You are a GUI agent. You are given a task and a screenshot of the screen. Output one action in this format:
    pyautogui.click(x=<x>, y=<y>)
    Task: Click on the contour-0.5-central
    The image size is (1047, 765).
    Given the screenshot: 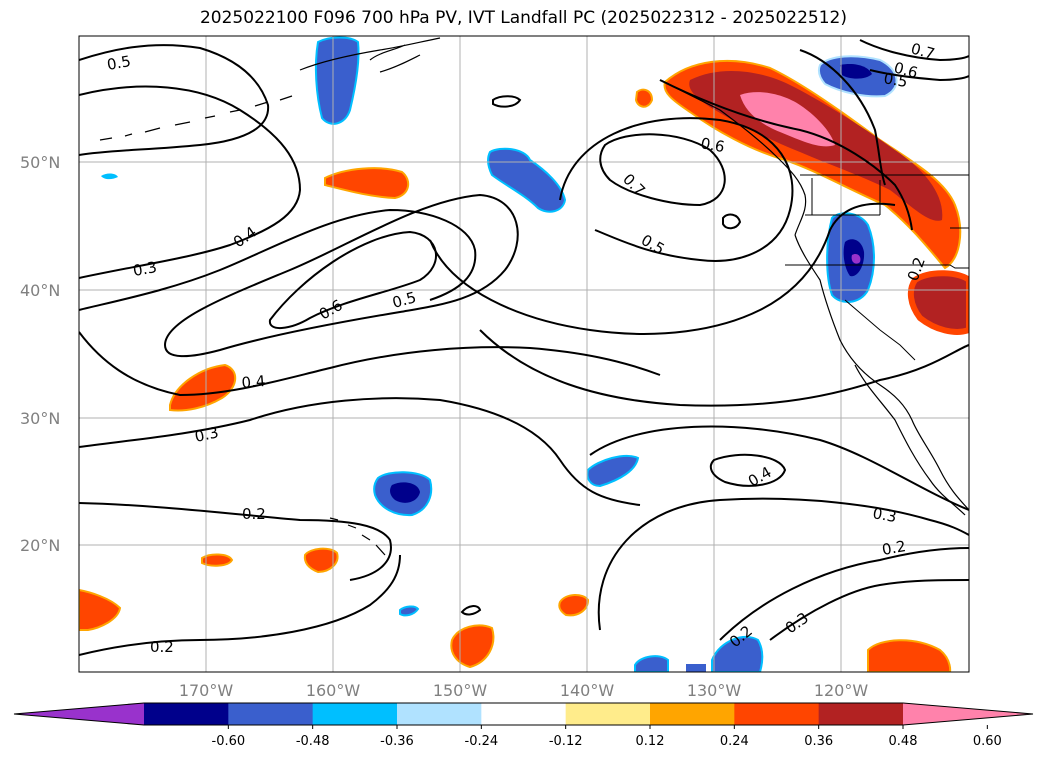 What is the action you would take?
    pyautogui.click(x=676, y=189)
    